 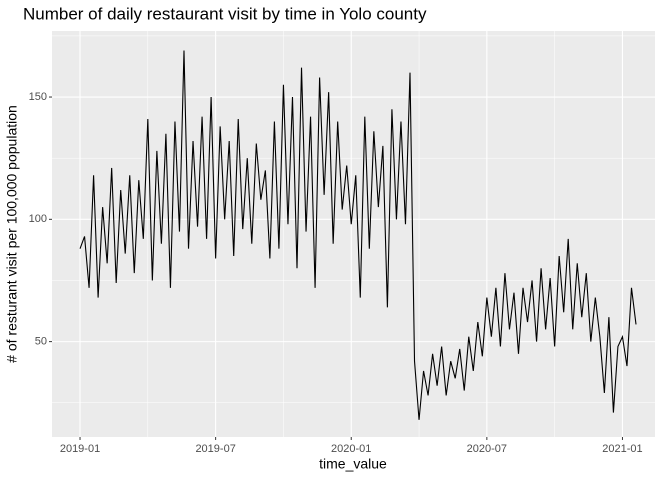 I want to click on x-tick-label: 2019-01, so click(x=80, y=449).